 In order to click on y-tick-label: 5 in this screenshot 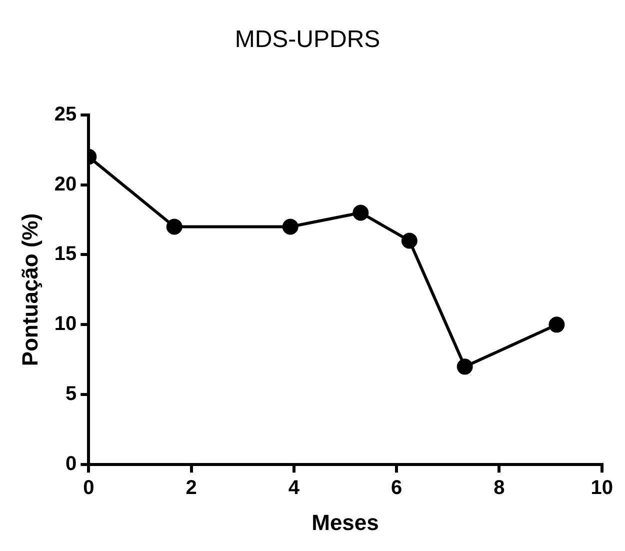, I will do `click(71, 394)`.